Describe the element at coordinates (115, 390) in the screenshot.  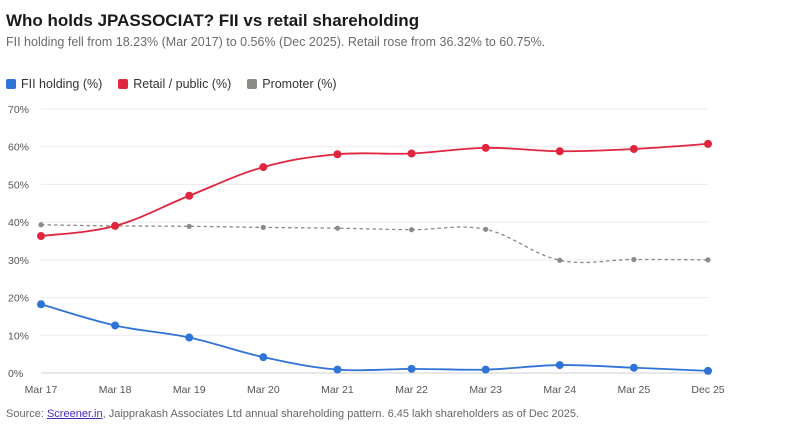
I see `x-tick-label: Mar 18` at that location.